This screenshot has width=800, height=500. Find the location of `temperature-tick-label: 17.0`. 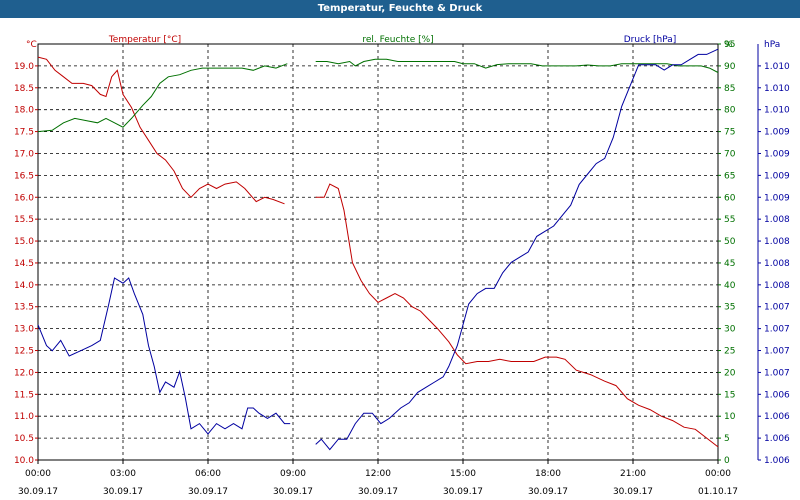

temperature-tick-label: 17.0 is located at coordinates (24, 154).